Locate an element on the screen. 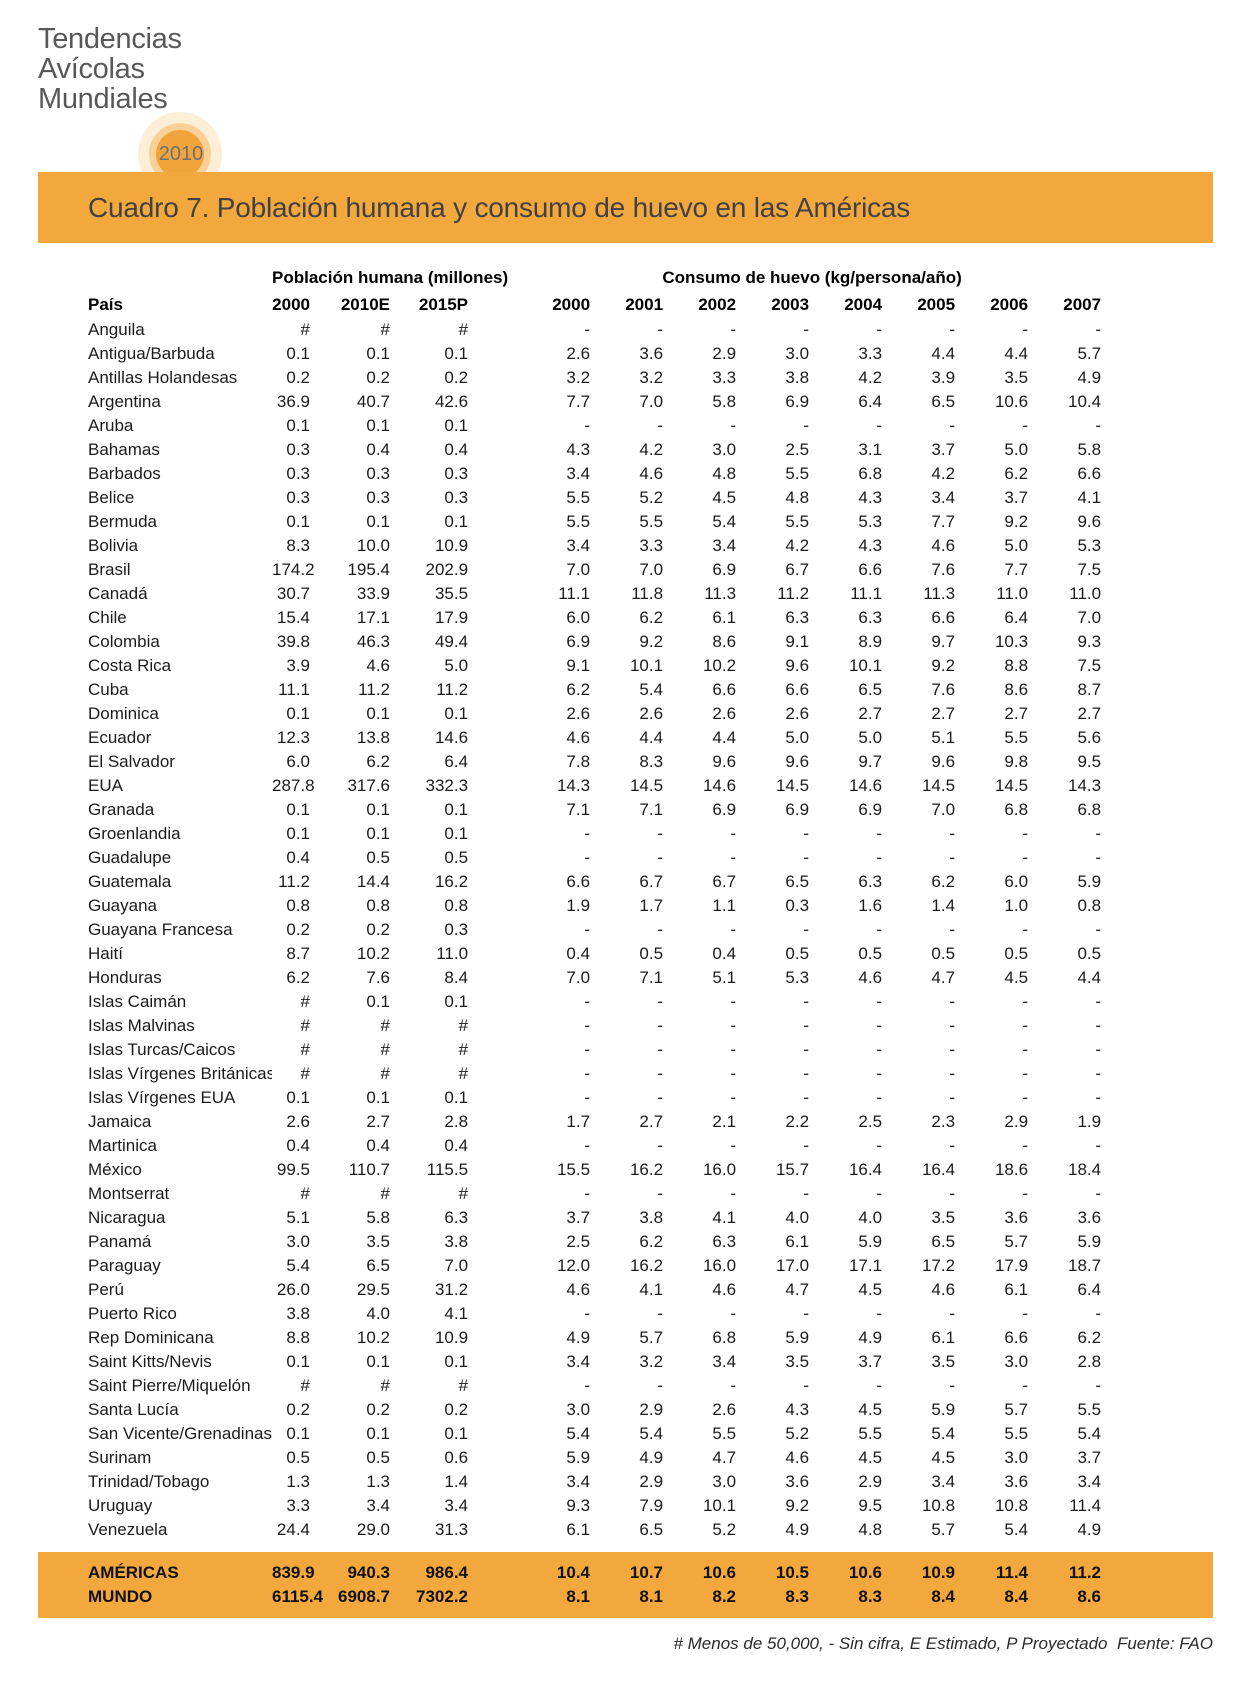 This screenshot has width=1251, height=1689. consumption-value-cell: 7.7 is located at coordinates (578, 401).